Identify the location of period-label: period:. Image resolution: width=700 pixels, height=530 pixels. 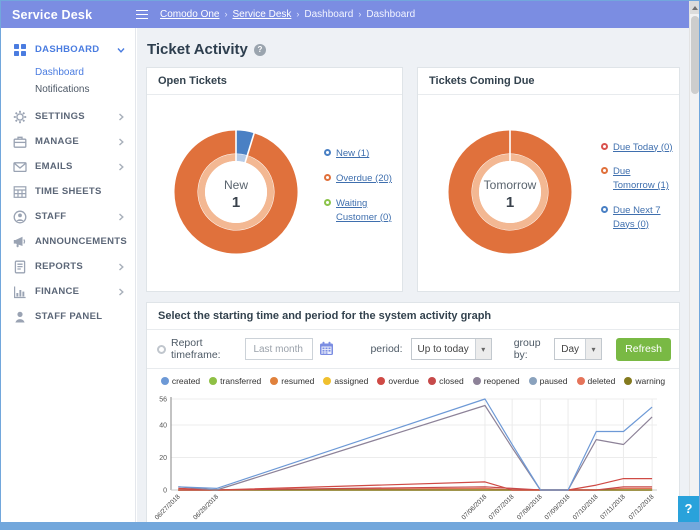
(386, 349).